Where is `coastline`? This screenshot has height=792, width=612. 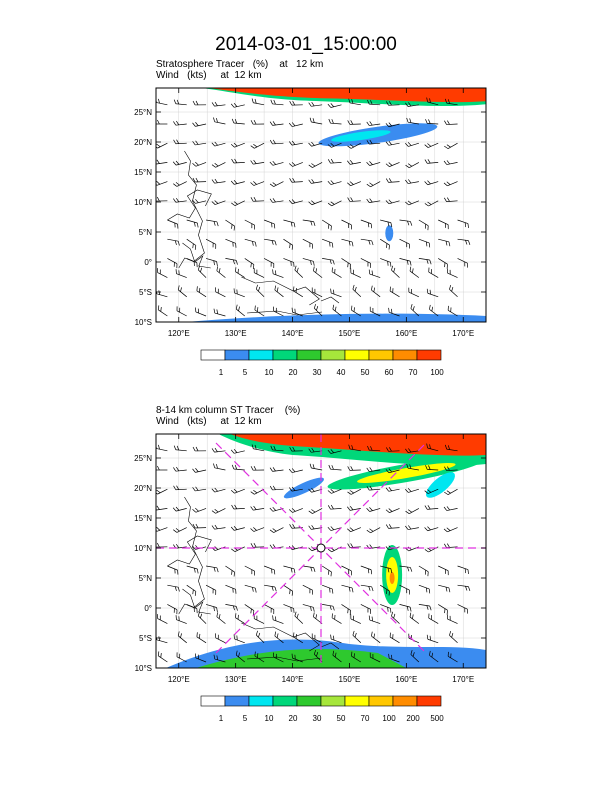 coastline is located at coordinates (330, 300).